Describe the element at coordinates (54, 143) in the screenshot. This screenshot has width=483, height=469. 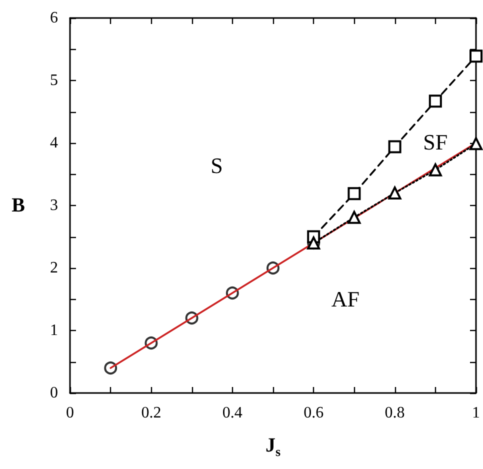
I see `y-tick-label: 4` at that location.